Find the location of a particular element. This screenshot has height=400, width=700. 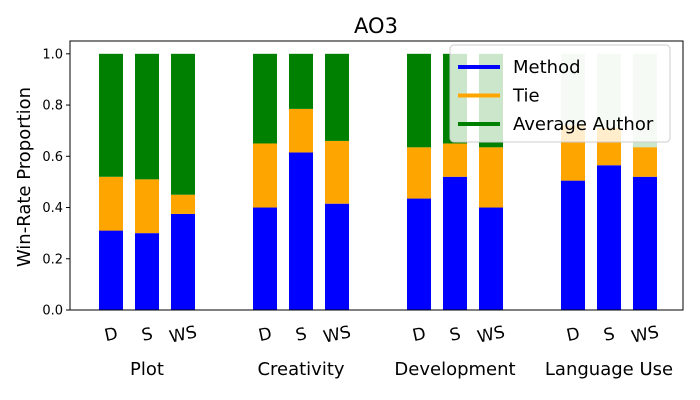

legend: Method Tie Average Author is located at coordinates (560, 93).